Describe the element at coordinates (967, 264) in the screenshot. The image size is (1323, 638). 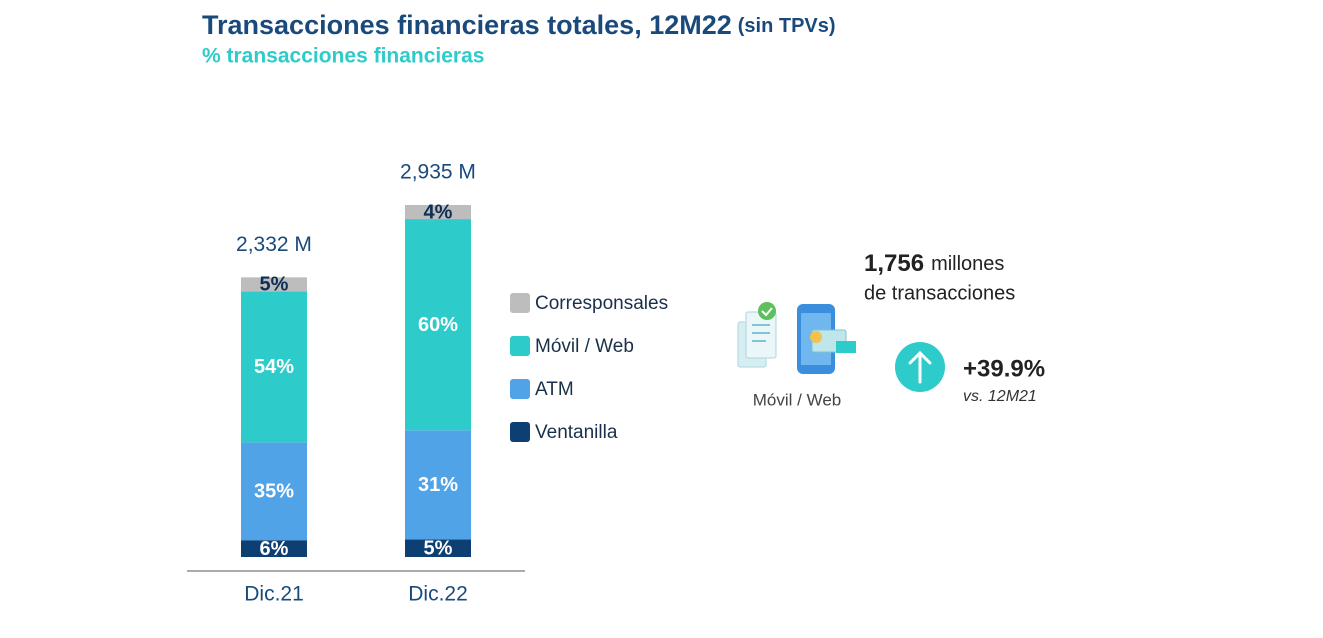
I see `highlight-unit: millones` at that location.